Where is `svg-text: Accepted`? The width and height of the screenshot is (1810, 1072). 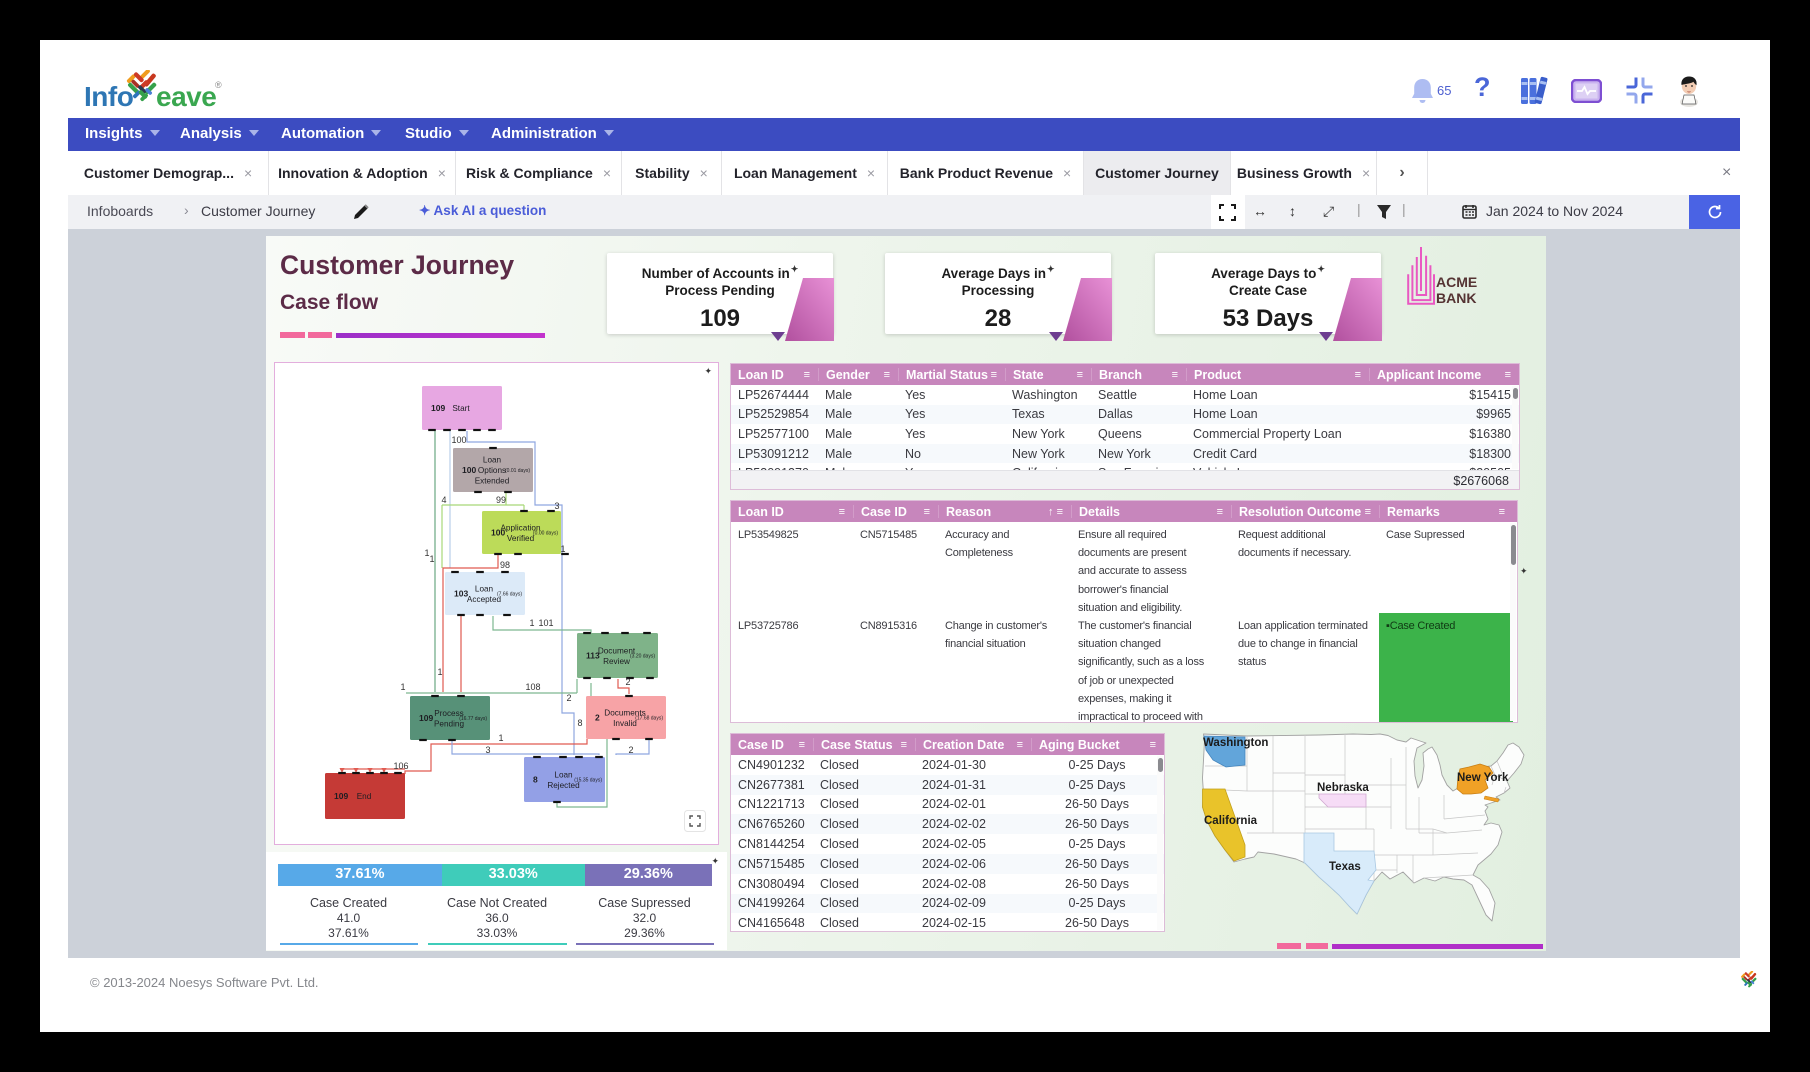 svg-text: Accepted is located at coordinates (484, 599).